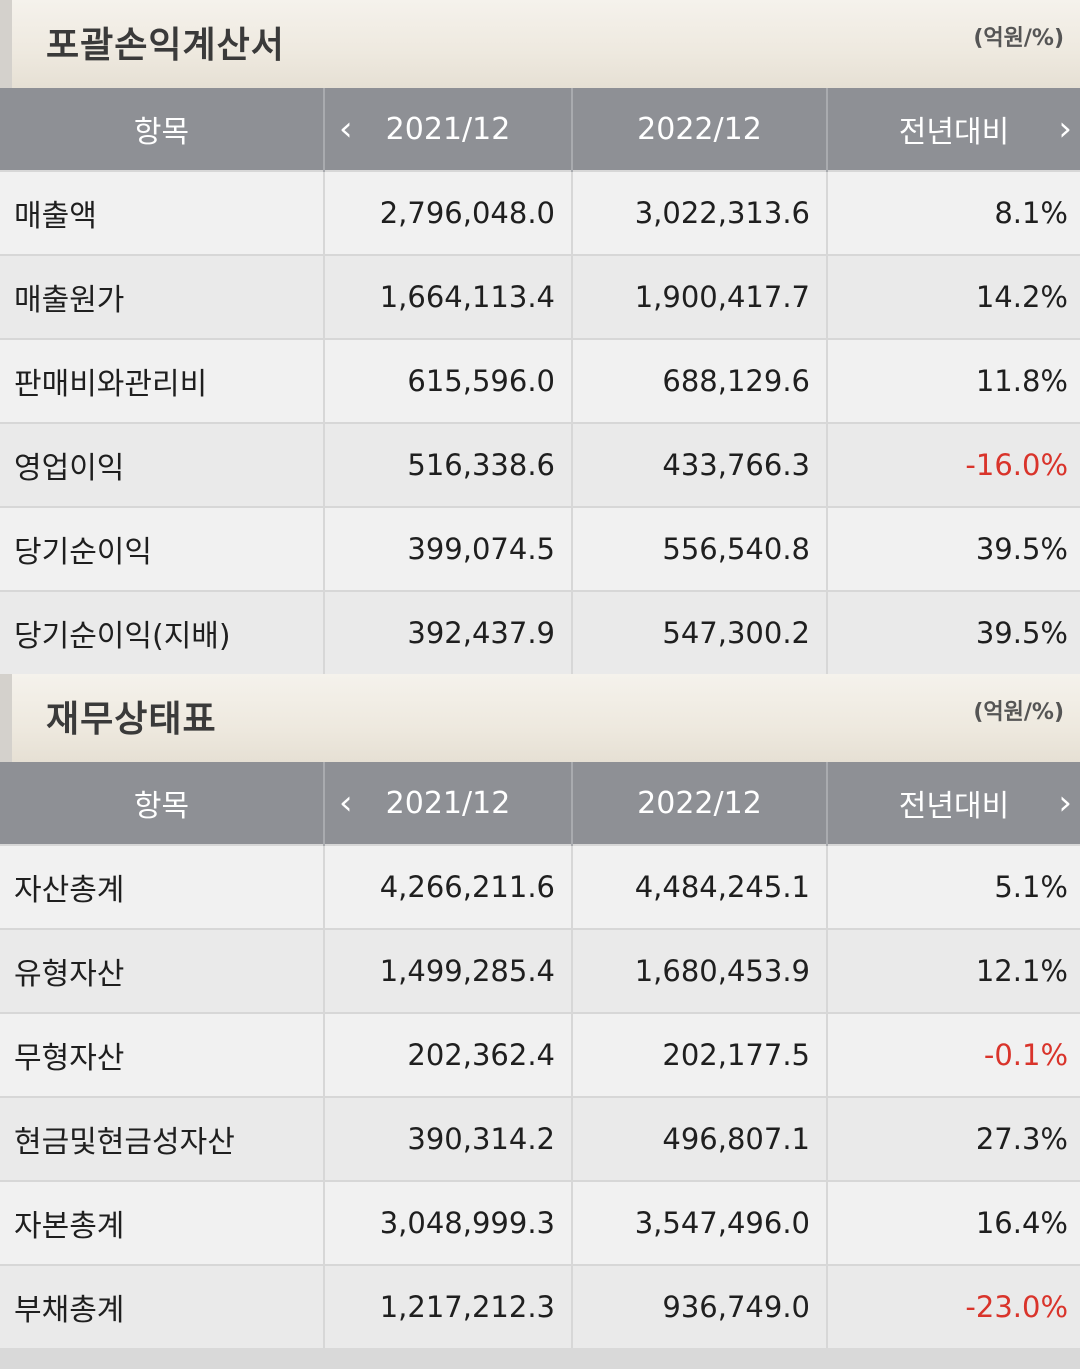 Image resolution: width=1080 pixels, height=1369 pixels. I want to click on yoy-change: 8.1%, so click(953, 212).